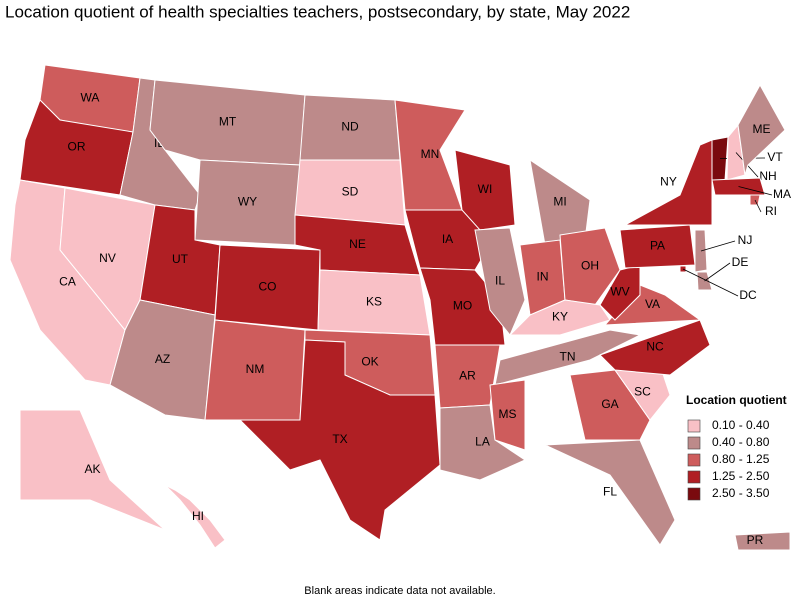 This screenshot has height=600, width=800. I want to click on state-label: IL, so click(500, 281).